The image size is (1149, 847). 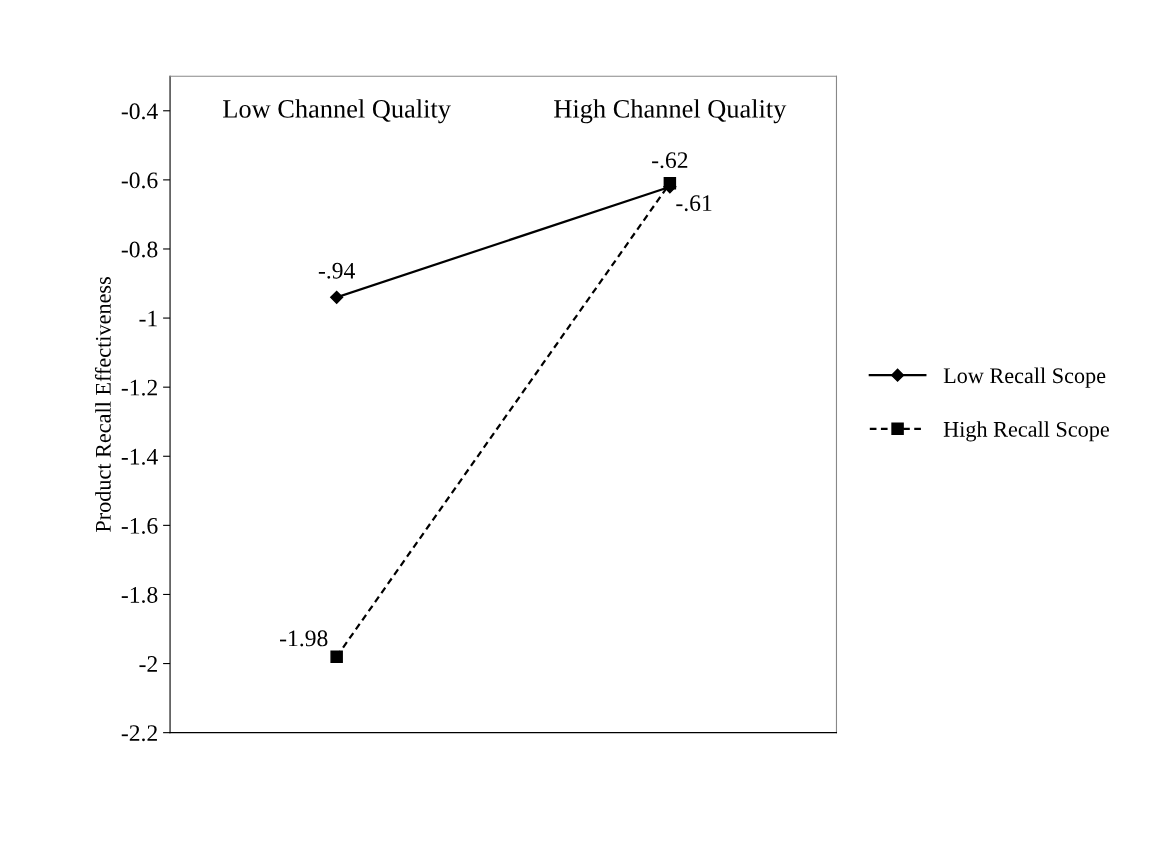 What do you see at coordinates (139, 525) in the screenshot?
I see `y-tick-label: -1.6` at bounding box center [139, 525].